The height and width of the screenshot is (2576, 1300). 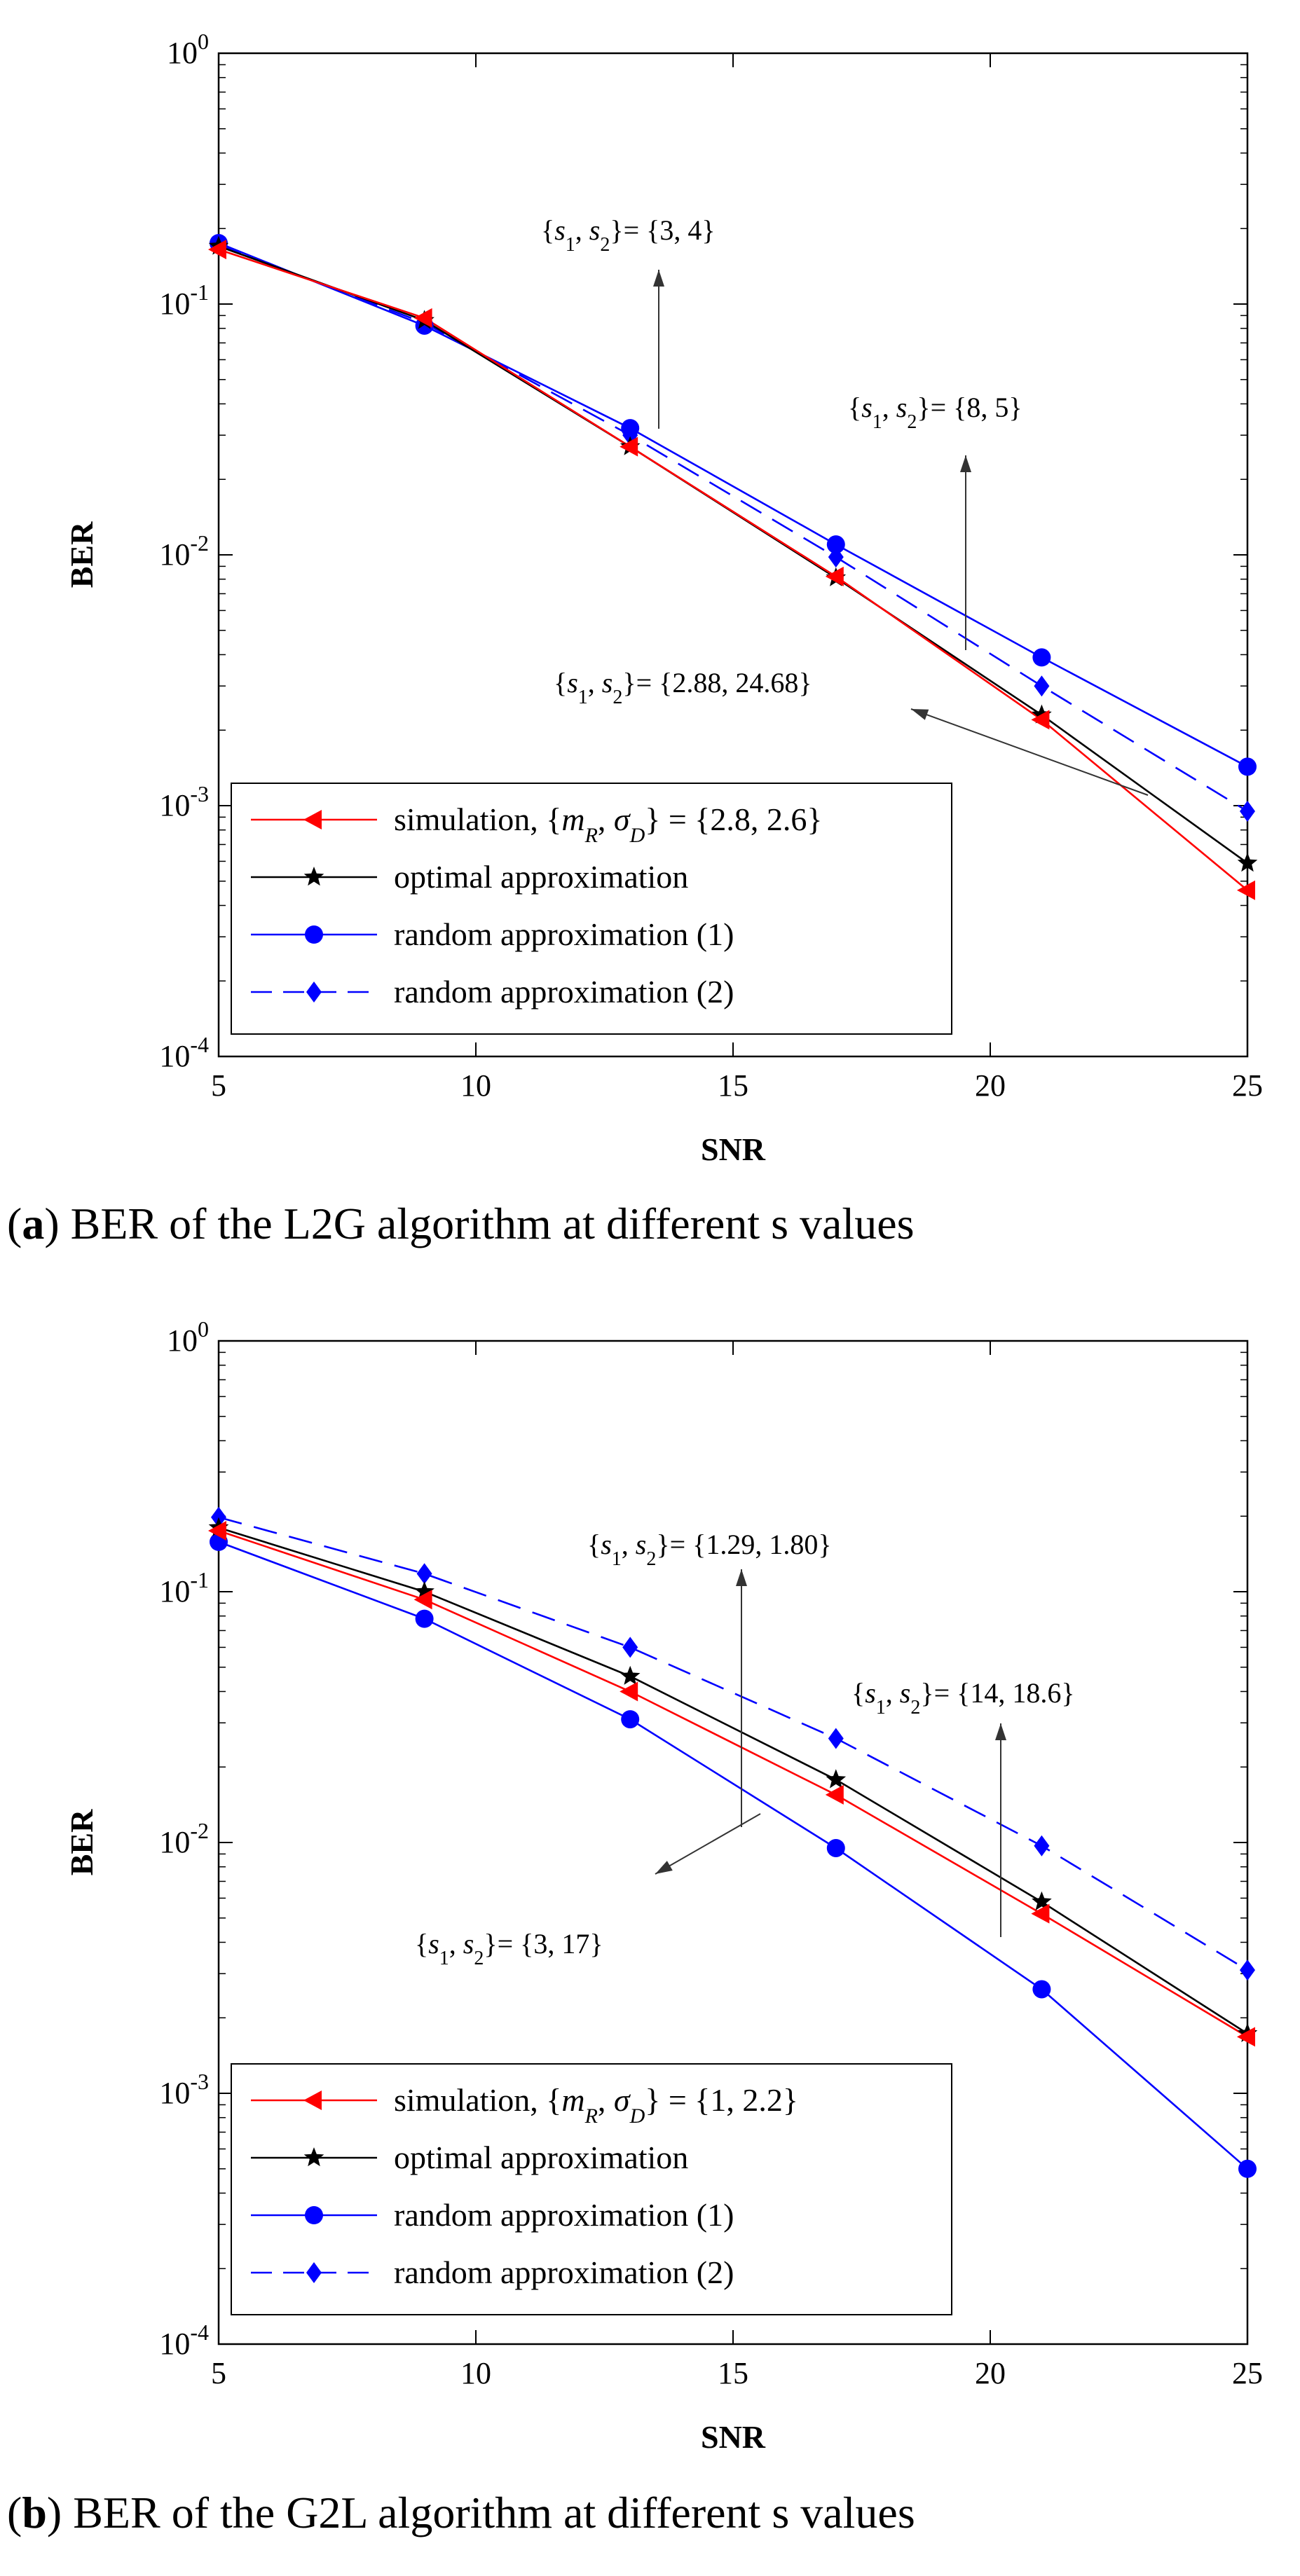 What do you see at coordinates (14, 2512) in the screenshot?
I see `caption-b-open: (` at bounding box center [14, 2512].